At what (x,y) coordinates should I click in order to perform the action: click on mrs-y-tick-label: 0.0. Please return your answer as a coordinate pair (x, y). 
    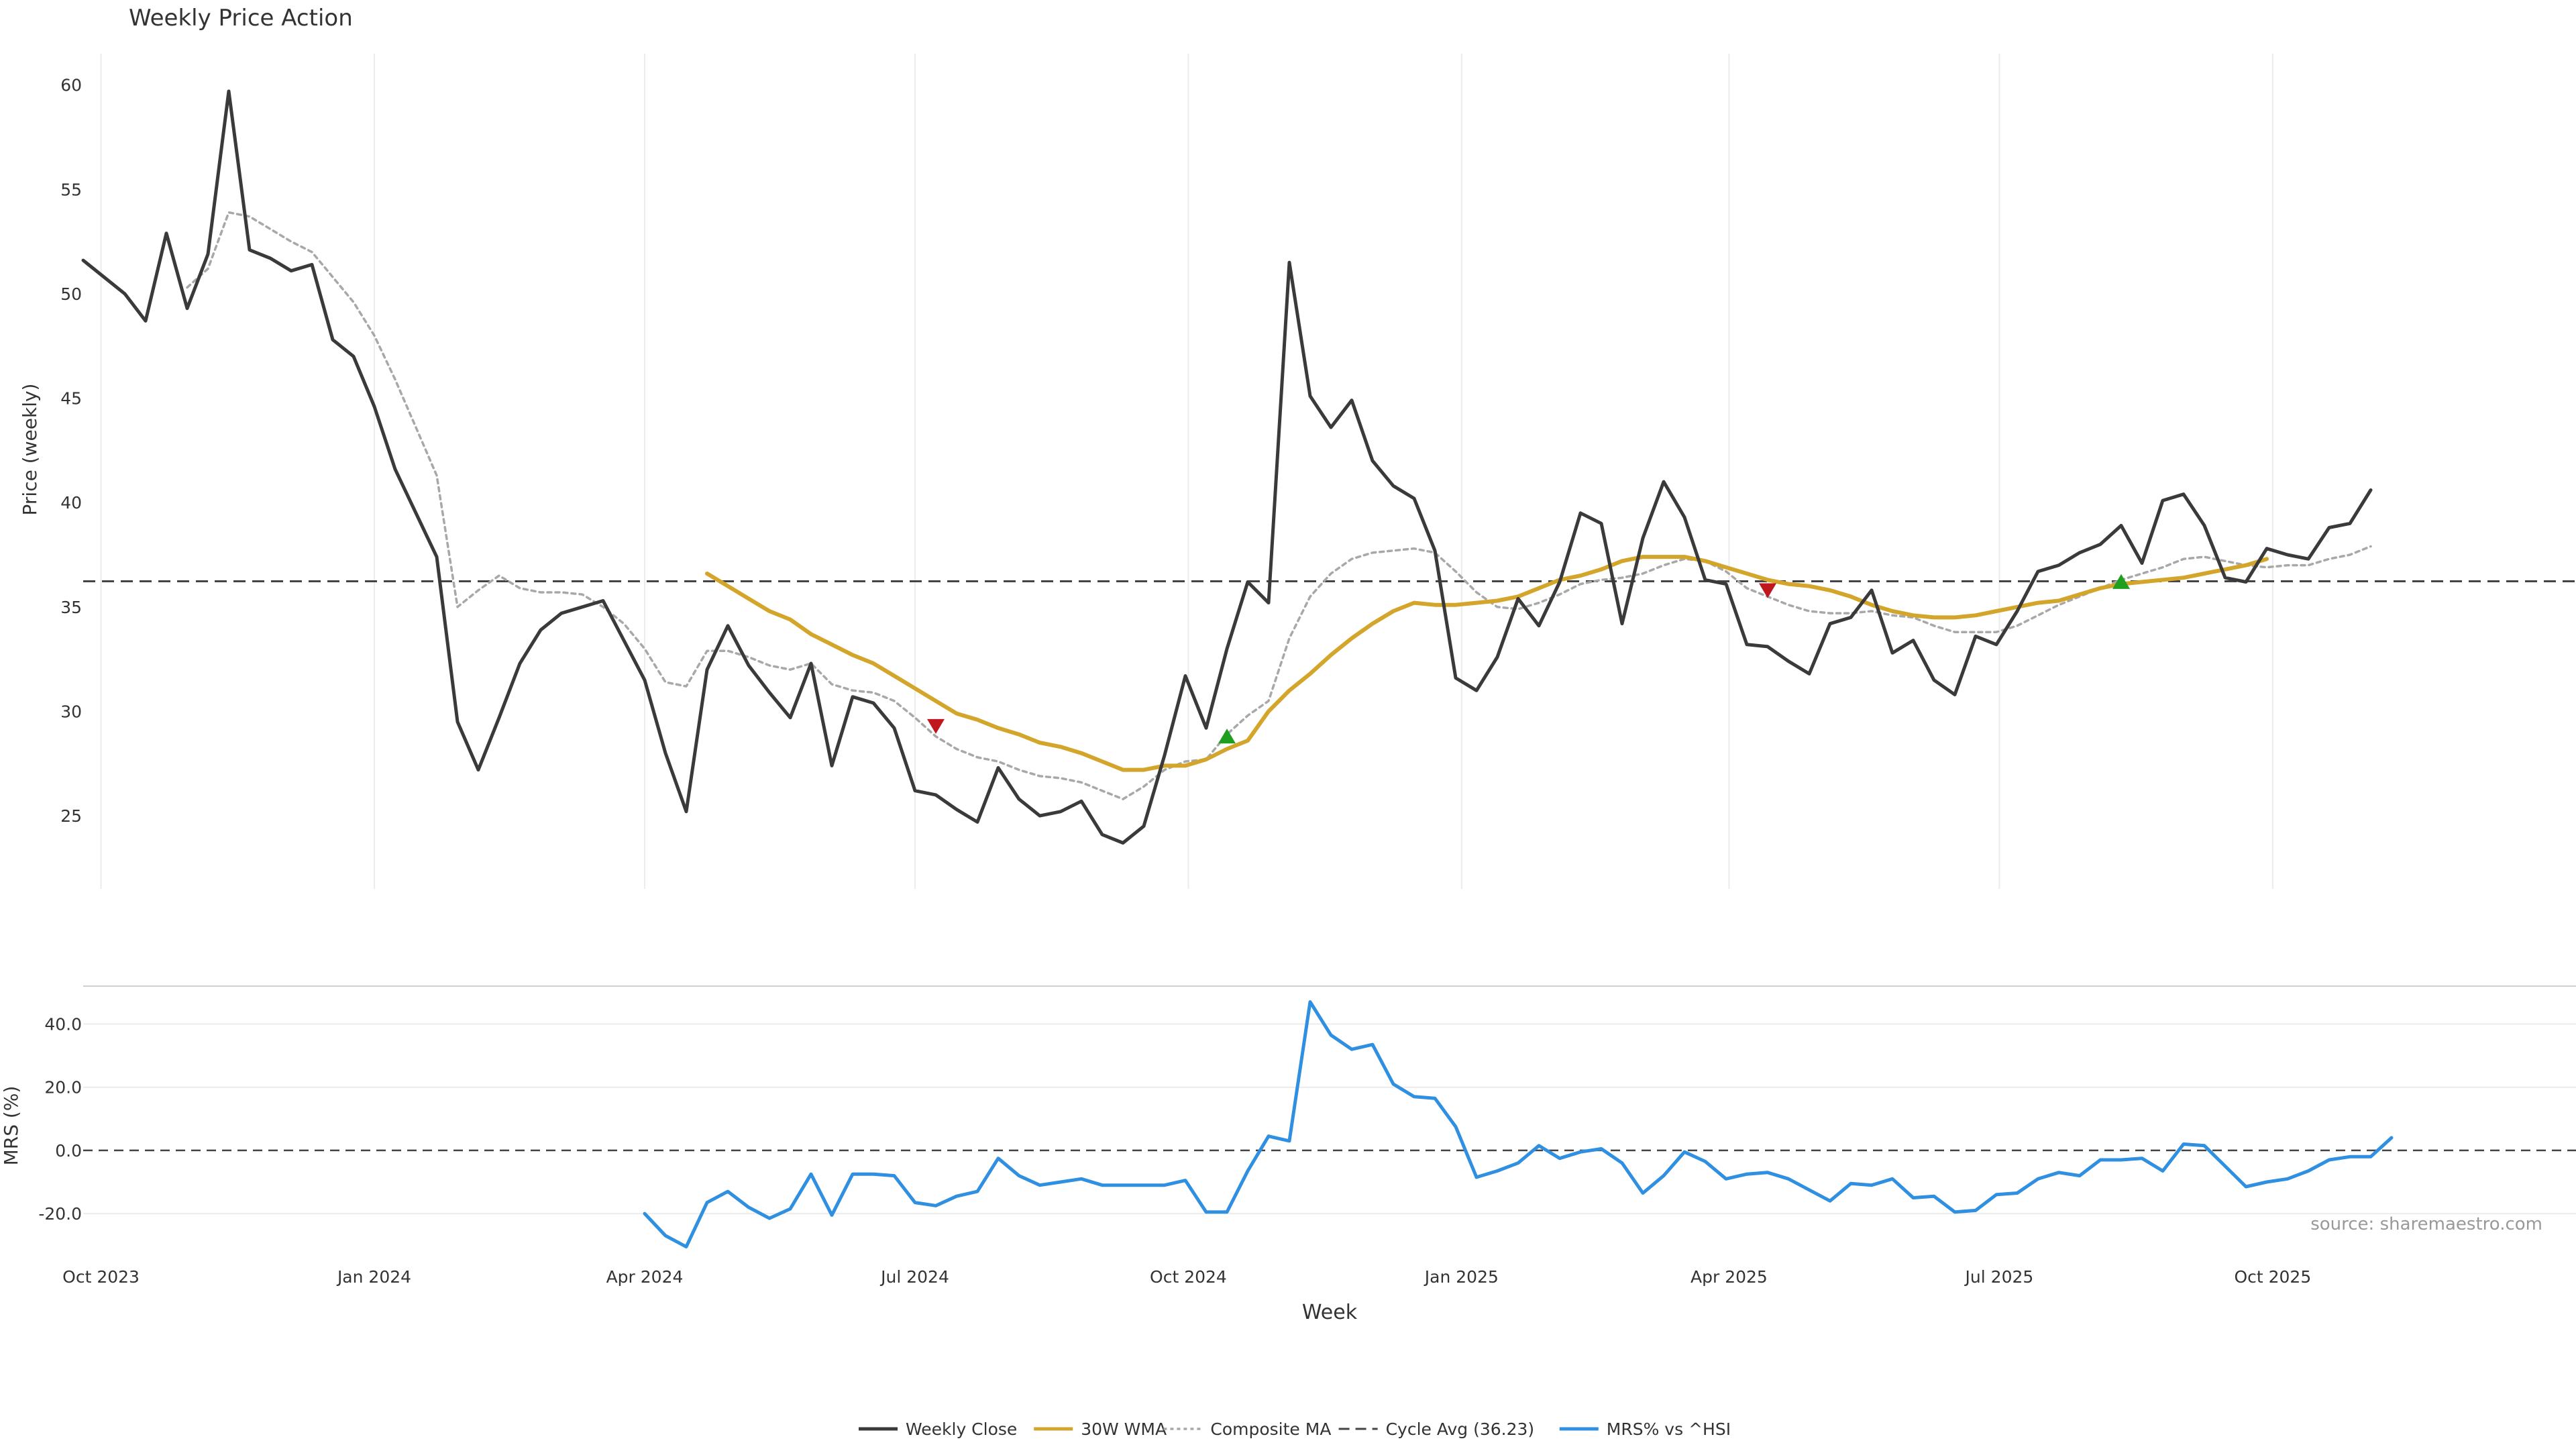
    Looking at the image, I should click on (68, 1151).